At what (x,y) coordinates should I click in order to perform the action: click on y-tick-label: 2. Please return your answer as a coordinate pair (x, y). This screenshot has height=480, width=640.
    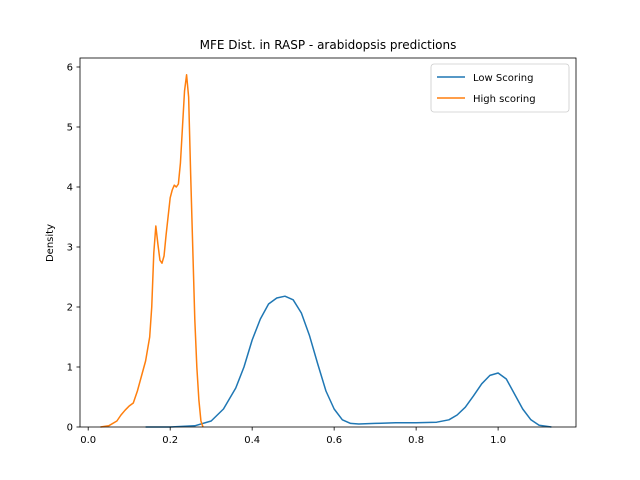
    Looking at the image, I should click on (70, 308).